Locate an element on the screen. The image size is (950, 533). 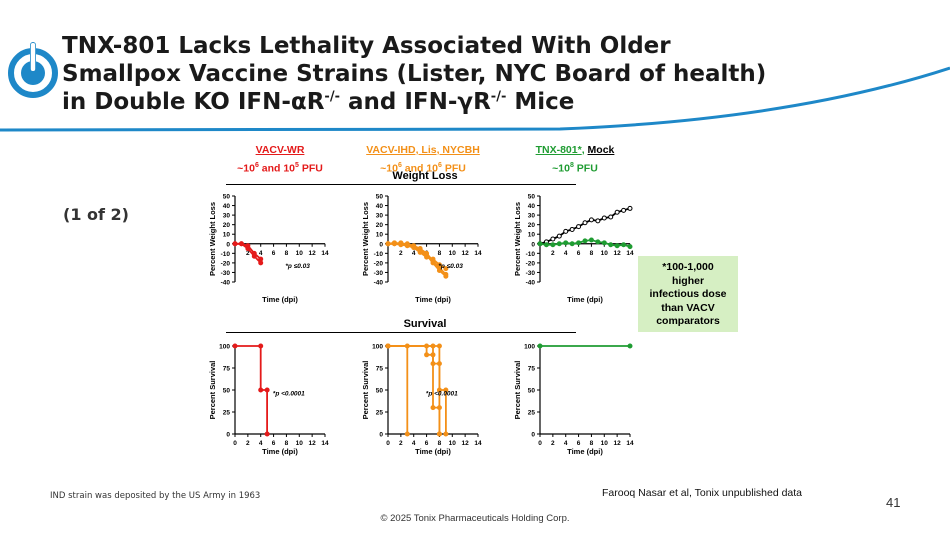
p-value-annotation: *p <0.0001 is located at coordinates (442, 393).